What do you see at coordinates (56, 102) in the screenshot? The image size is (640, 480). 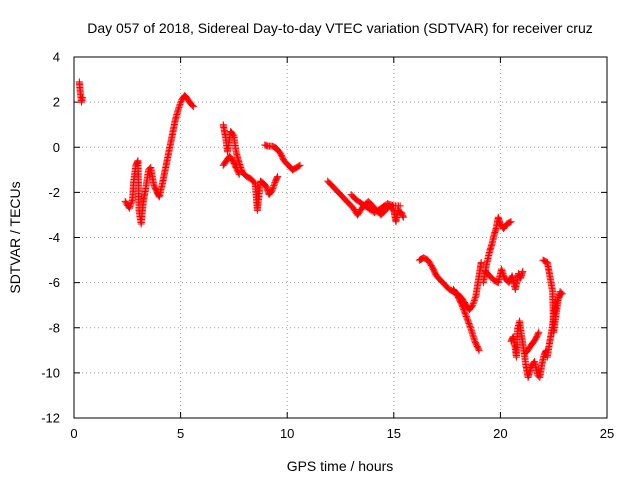 I see `y-tick-label: 2` at bounding box center [56, 102].